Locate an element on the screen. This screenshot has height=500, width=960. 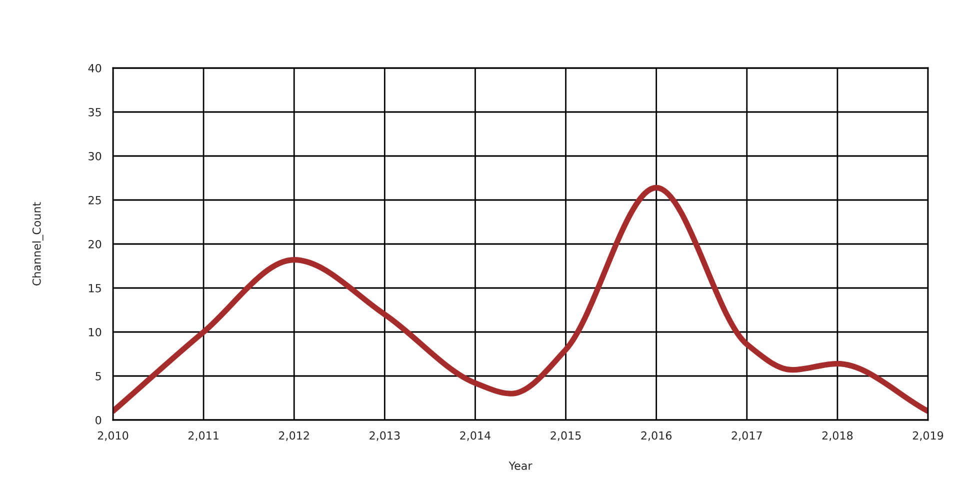
y-tick-label: 5 is located at coordinates (98, 376).